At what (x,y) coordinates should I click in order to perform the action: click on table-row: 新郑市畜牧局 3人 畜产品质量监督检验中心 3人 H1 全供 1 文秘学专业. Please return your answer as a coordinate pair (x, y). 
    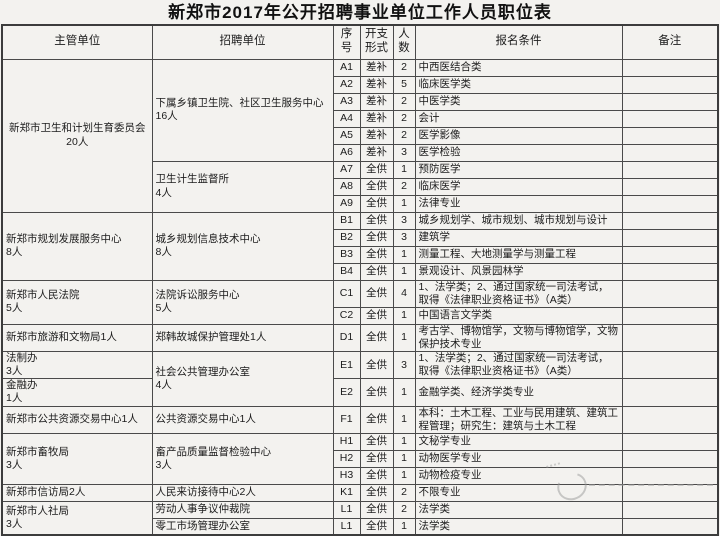
    Looking at the image, I should click on (360, 458).